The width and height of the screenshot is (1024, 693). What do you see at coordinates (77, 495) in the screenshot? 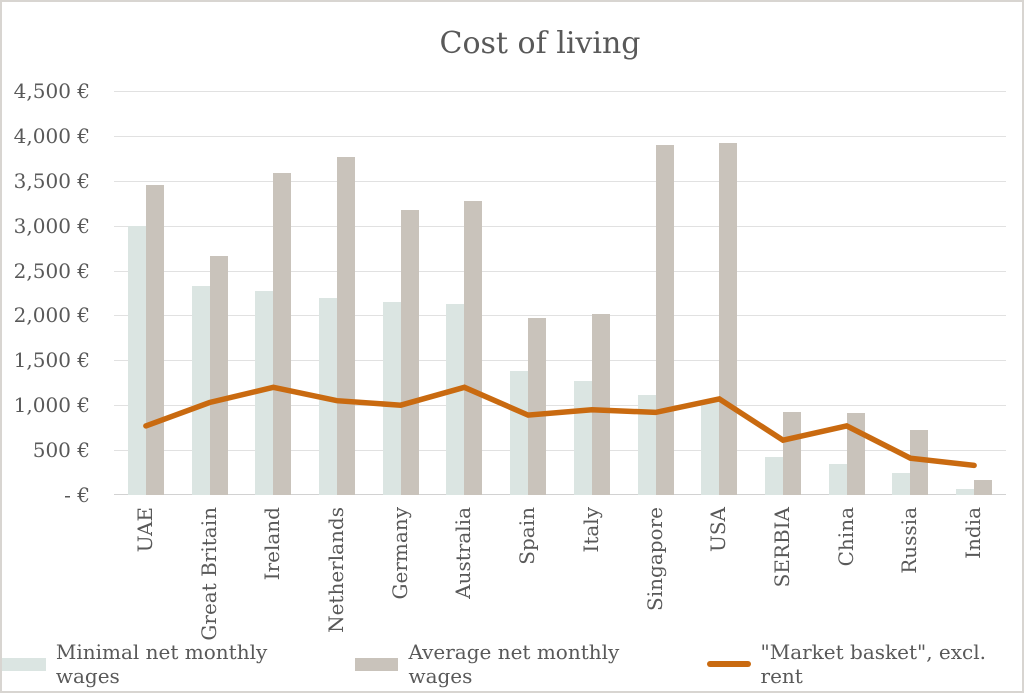
I see `y-axis-tick-label: - €` at bounding box center [77, 495].